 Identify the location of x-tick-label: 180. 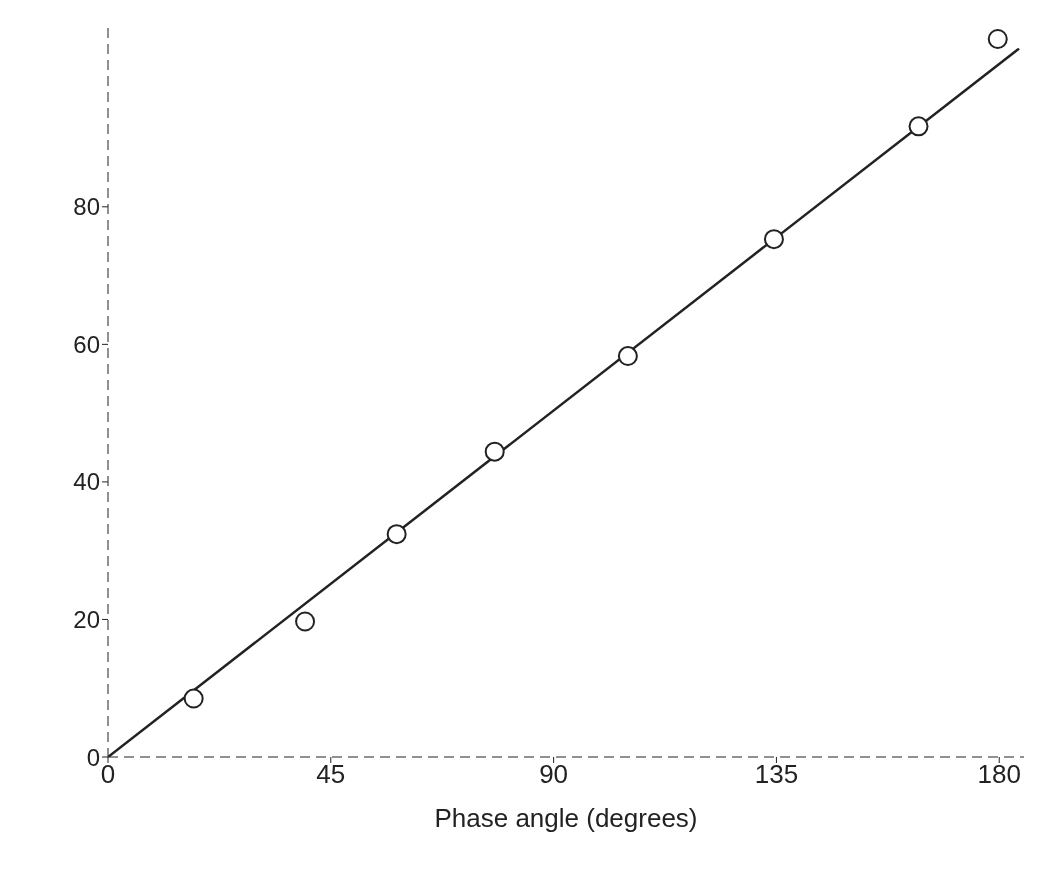
(999, 774).